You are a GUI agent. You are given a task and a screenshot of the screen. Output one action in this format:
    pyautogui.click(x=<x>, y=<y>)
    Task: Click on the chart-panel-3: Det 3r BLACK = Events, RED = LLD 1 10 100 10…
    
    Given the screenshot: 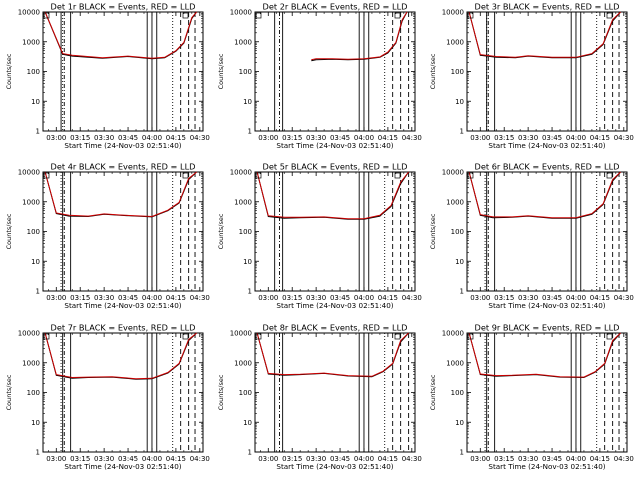 What is the action you would take?
    pyautogui.click(x=531, y=76)
    